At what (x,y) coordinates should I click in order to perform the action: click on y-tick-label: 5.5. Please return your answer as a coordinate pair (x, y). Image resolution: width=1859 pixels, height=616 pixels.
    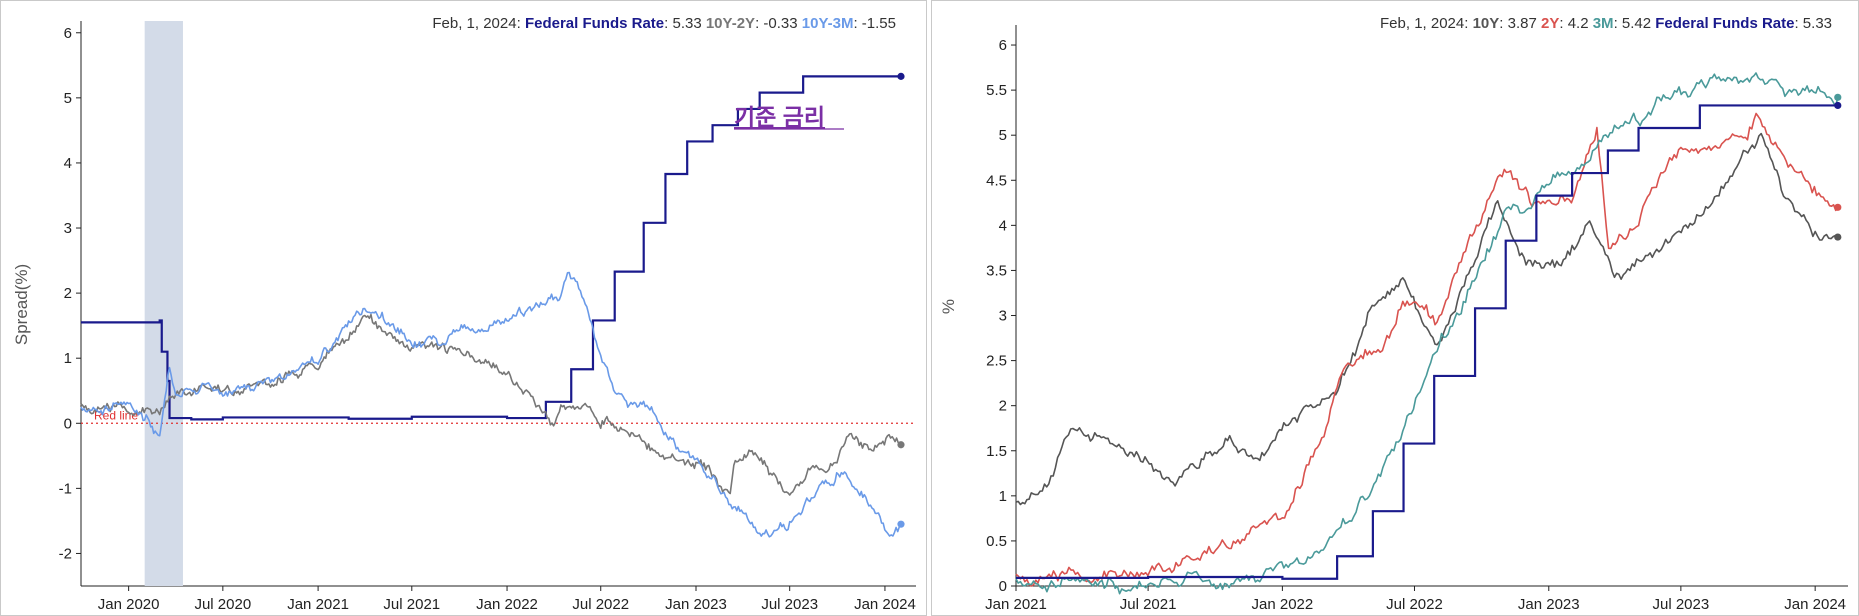
    Looking at the image, I should click on (996, 90).